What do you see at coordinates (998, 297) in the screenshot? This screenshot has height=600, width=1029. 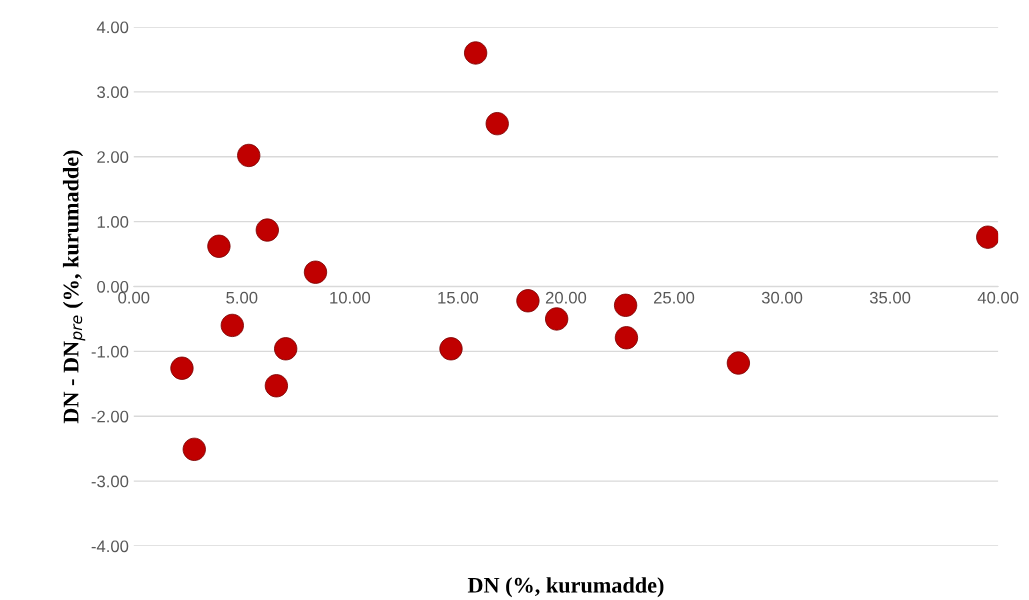 I see `x-tick-label: 40.00` at bounding box center [998, 297].